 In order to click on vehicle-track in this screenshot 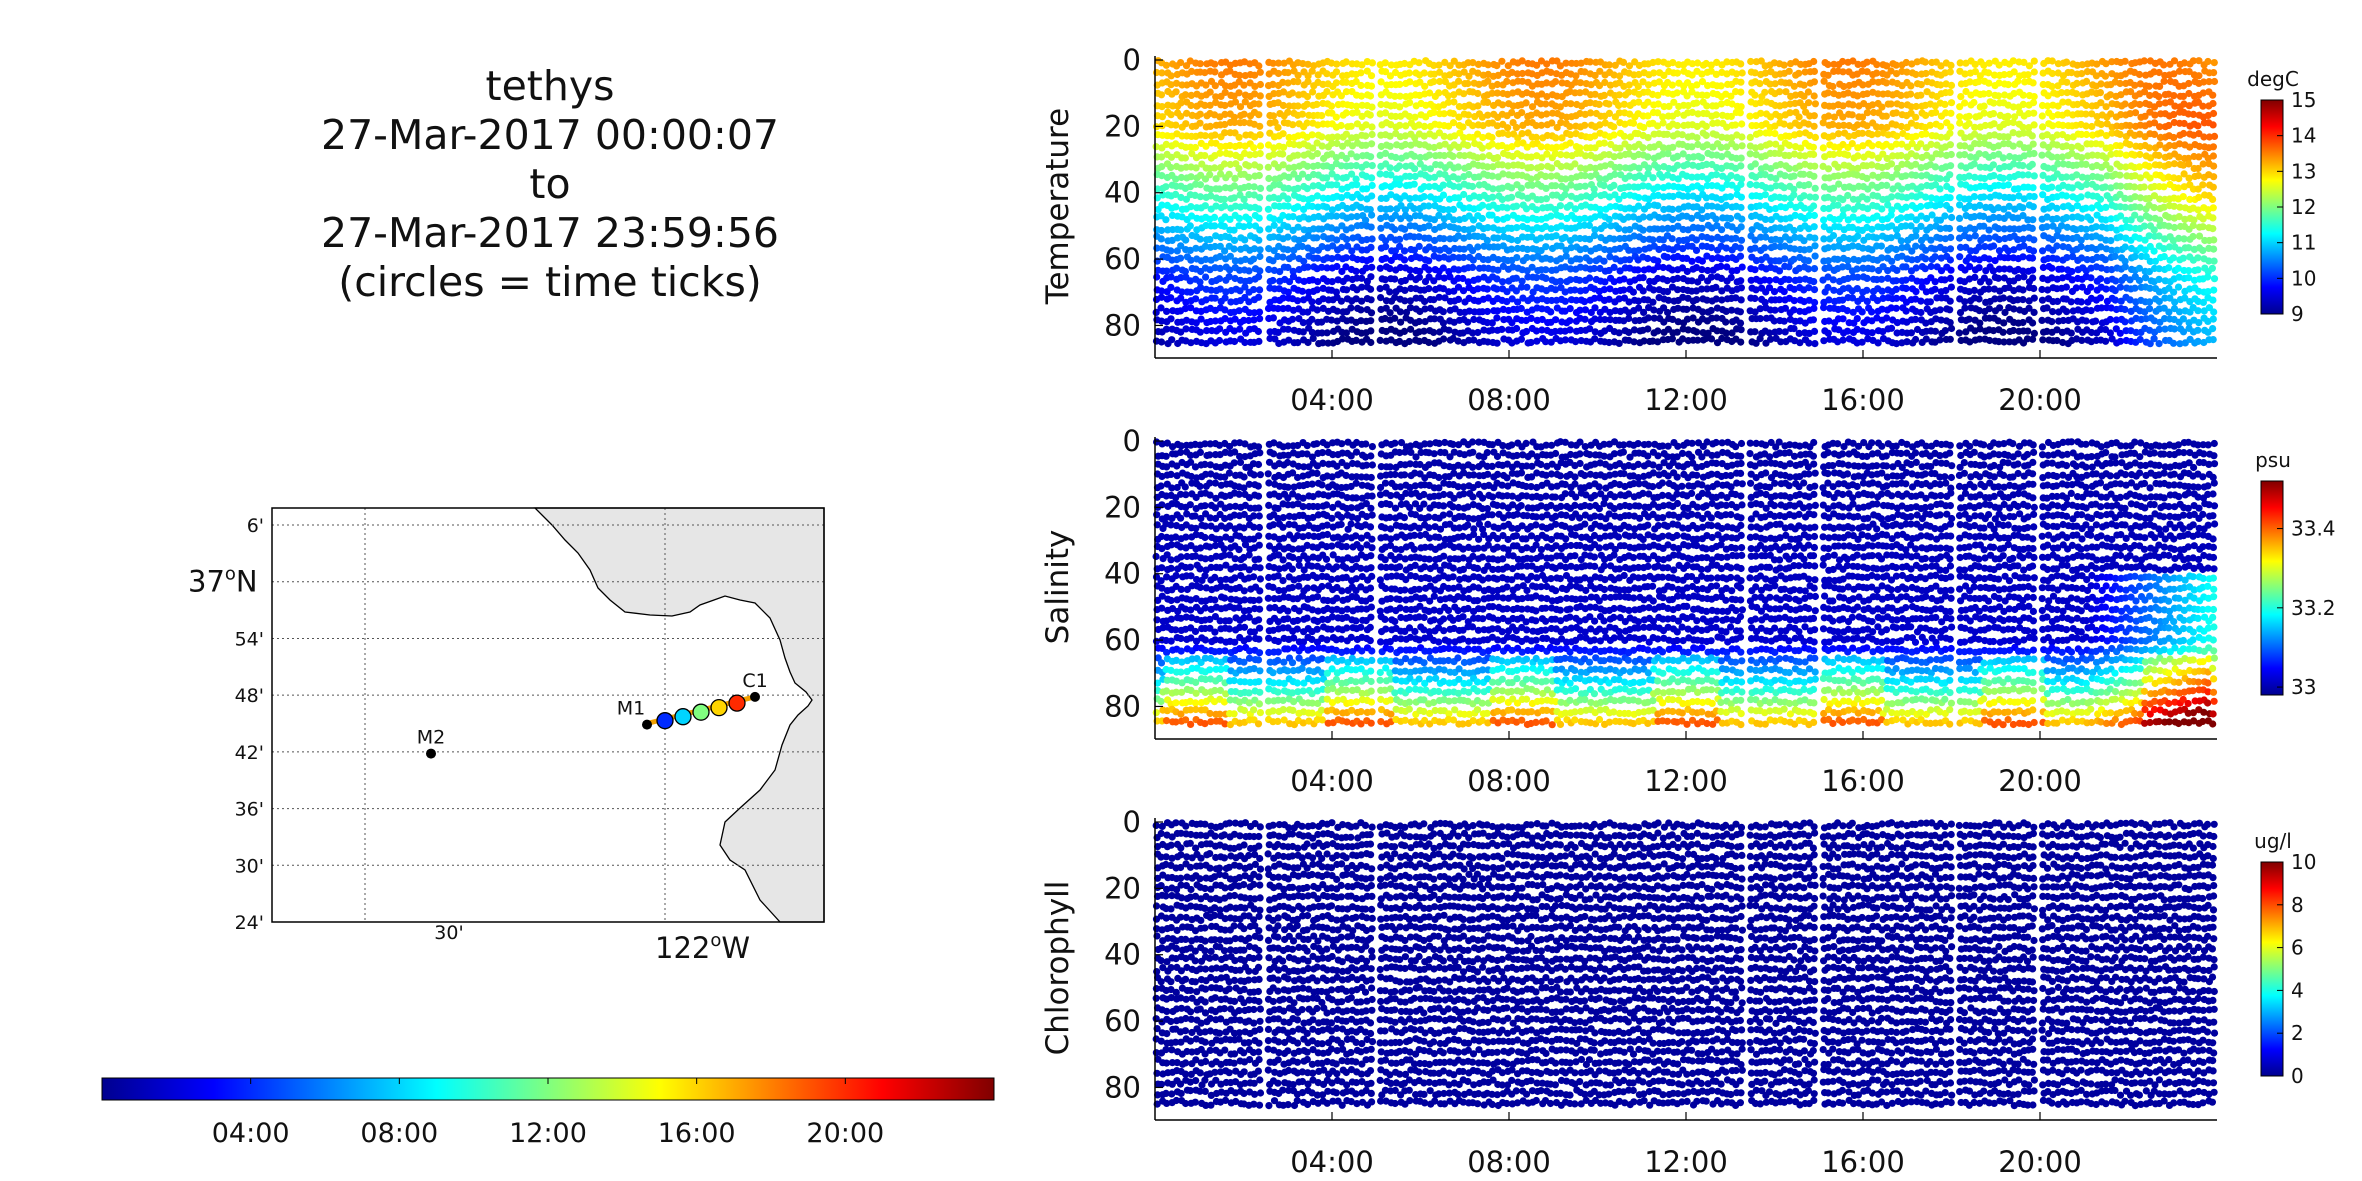, I will do `click(701, 712)`.